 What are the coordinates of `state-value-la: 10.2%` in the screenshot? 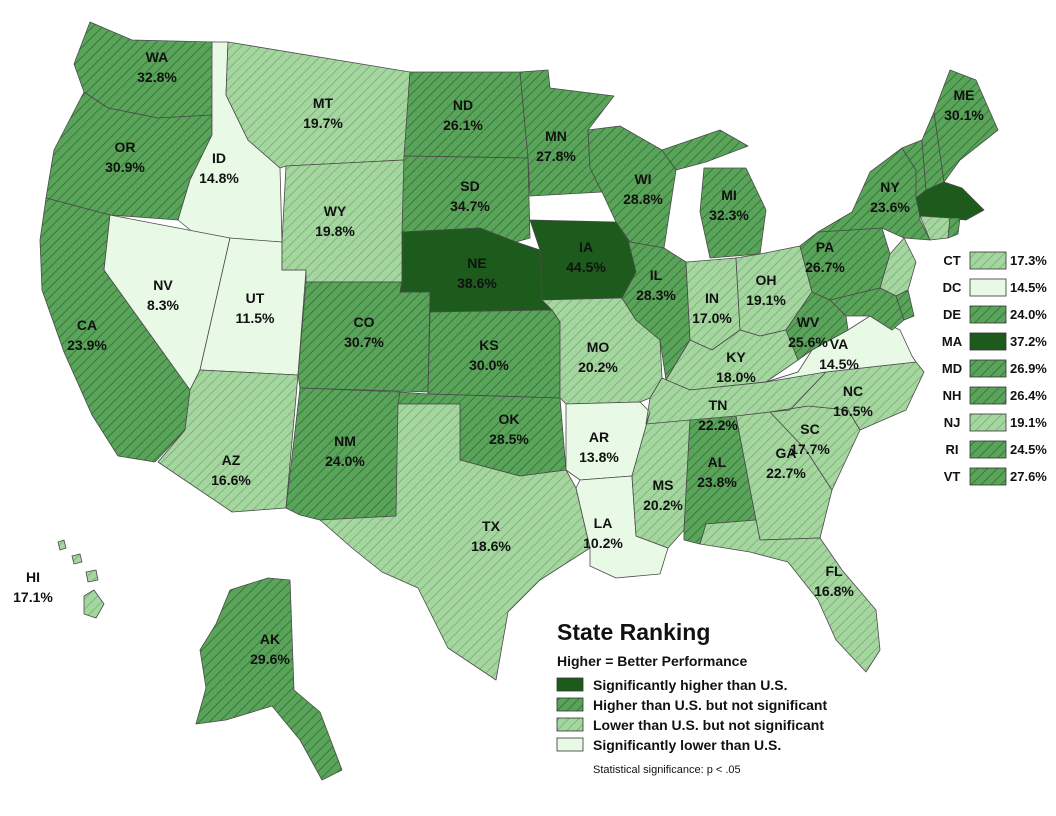 It's located at (603, 543).